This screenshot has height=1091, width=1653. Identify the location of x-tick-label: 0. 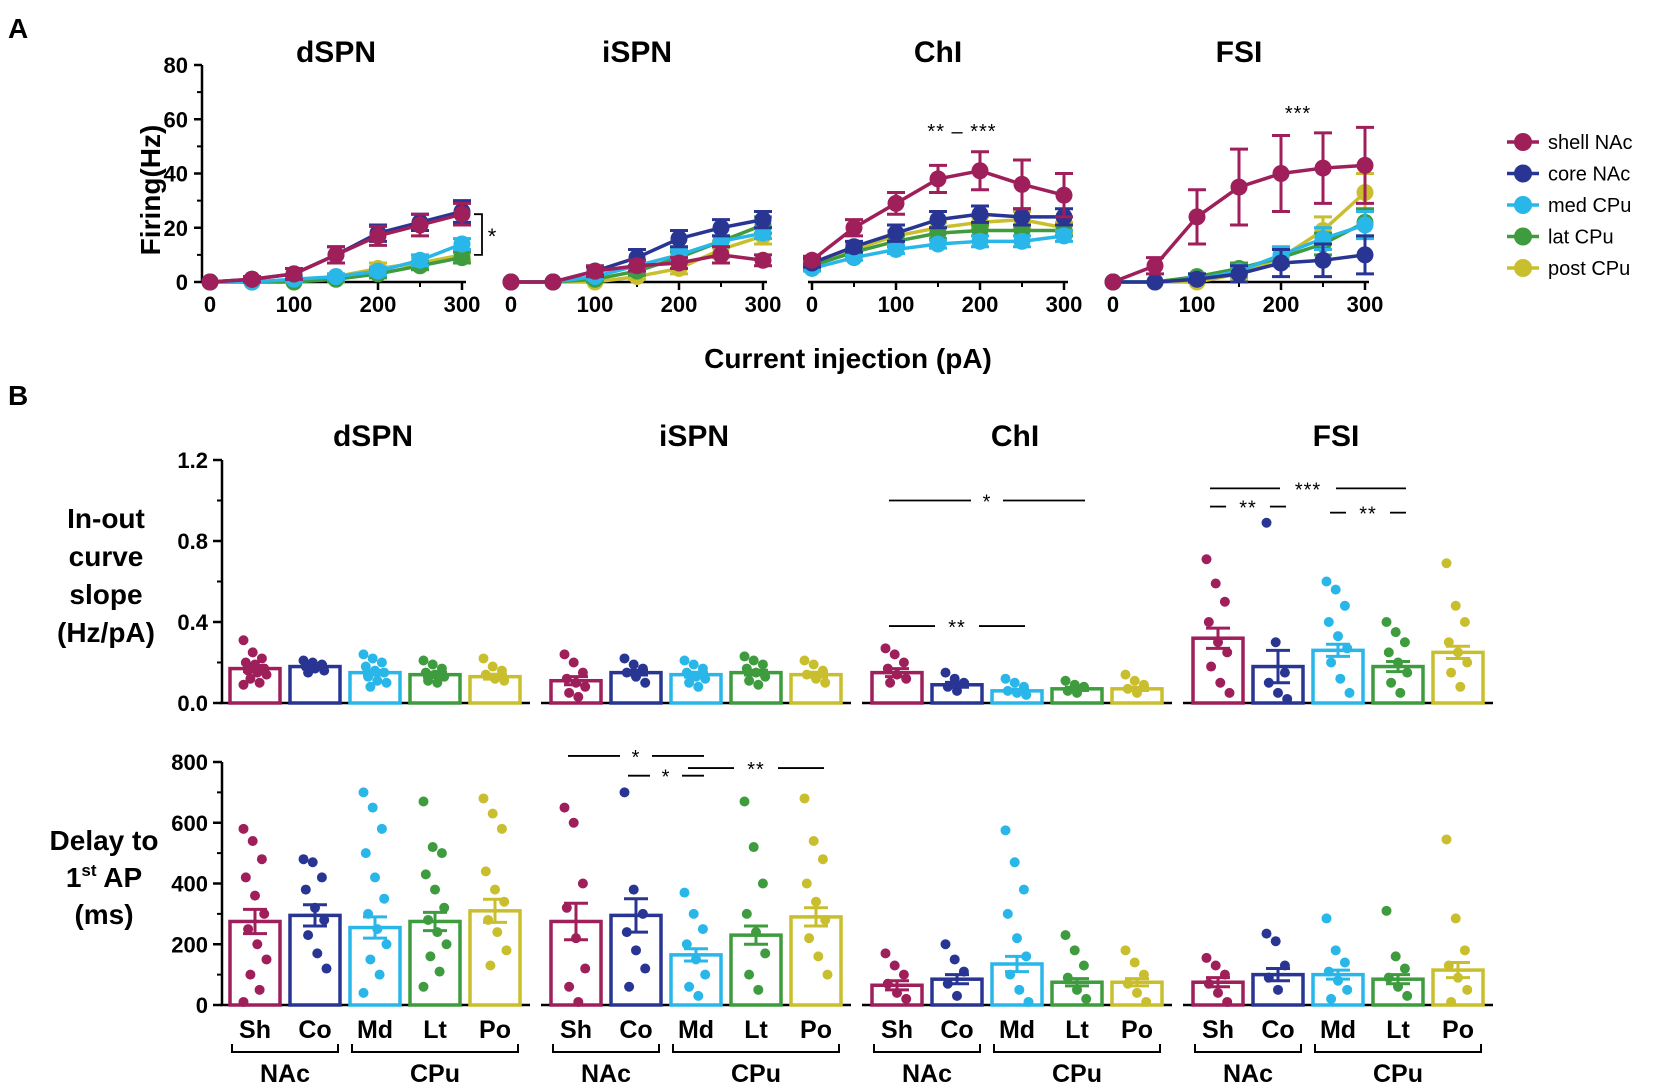
(812, 304).